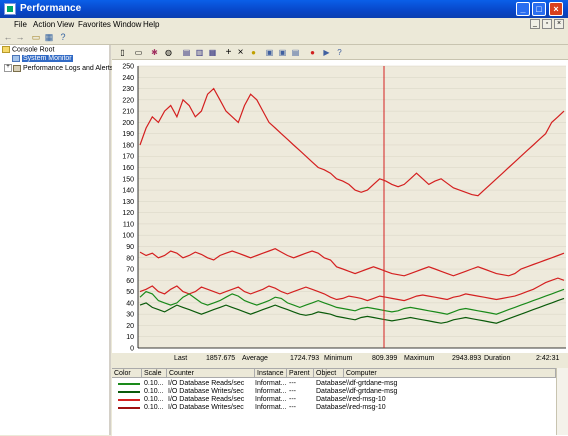  What do you see at coordinates (186, 52) in the screenshot?
I see `view-graph-icon: ▤` at bounding box center [186, 52].